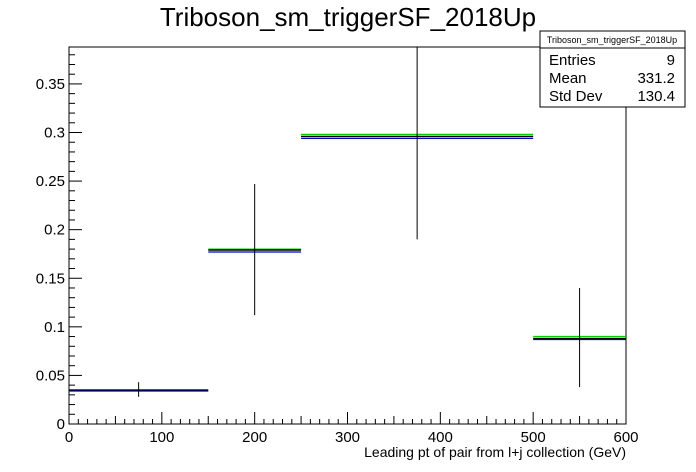 The image size is (696, 472). I want to click on stats-entries-label: Entries, so click(572, 60).